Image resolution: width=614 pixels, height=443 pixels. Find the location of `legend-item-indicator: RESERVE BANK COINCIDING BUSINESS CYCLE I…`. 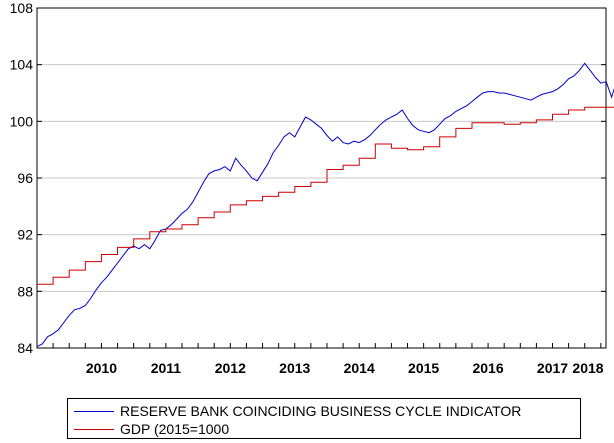

legend-item-indicator: RESERVE BANK COINCIDING BUSINESS CYCLE I… is located at coordinates (294, 411).